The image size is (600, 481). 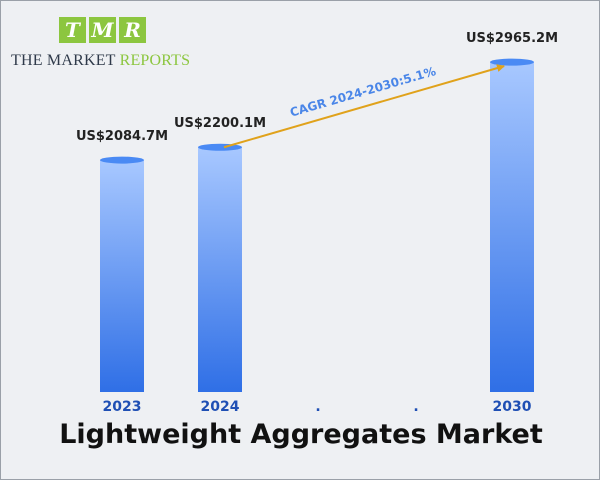 I want to click on bar-cap-2030, so click(x=512, y=62).